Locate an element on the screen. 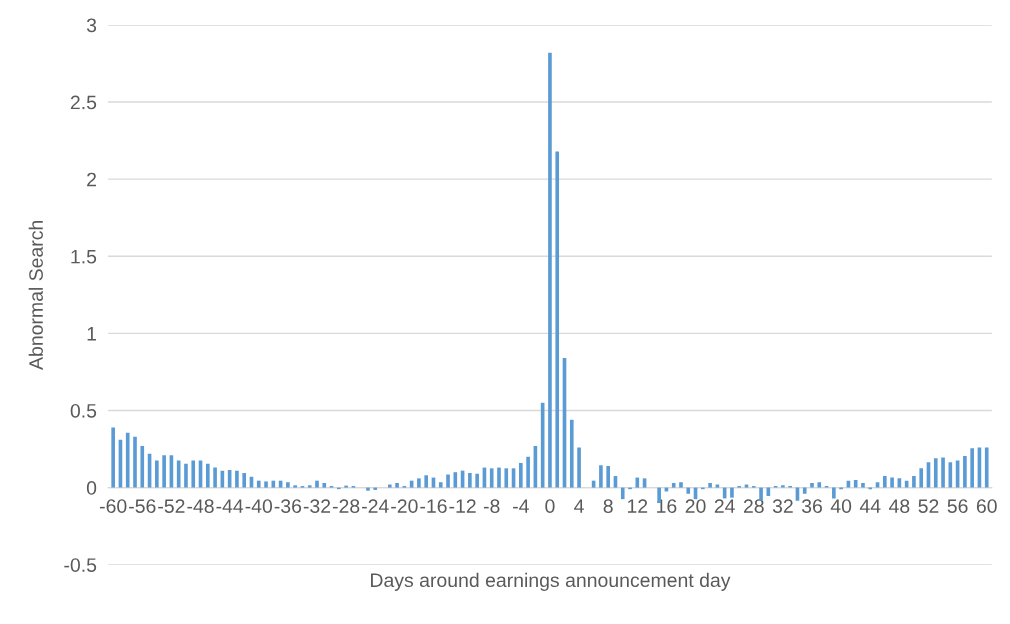 This screenshot has height=624, width=1010. x-tick-label: 48 is located at coordinates (899, 506).